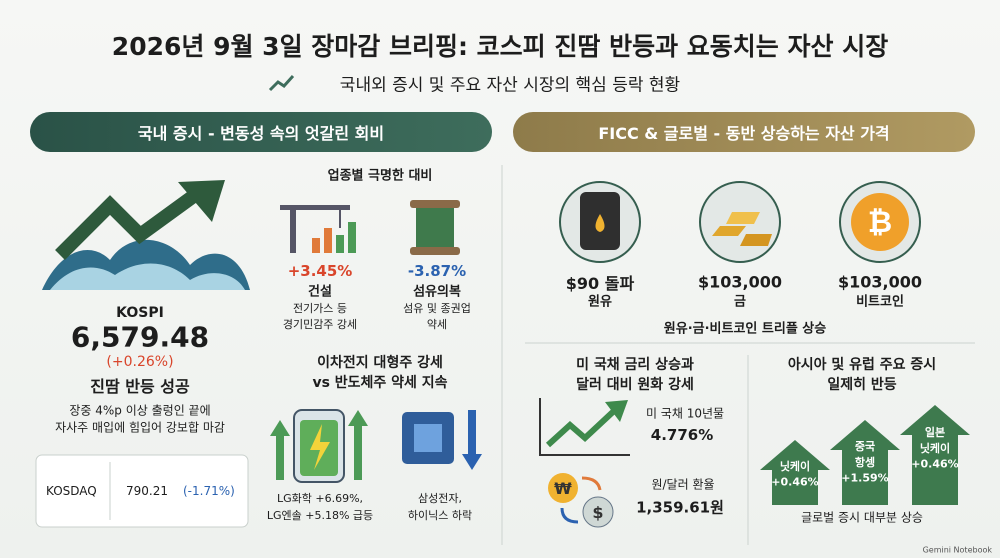  What do you see at coordinates (600, 222) in the screenshot?
I see `oil-icon` at bounding box center [600, 222].